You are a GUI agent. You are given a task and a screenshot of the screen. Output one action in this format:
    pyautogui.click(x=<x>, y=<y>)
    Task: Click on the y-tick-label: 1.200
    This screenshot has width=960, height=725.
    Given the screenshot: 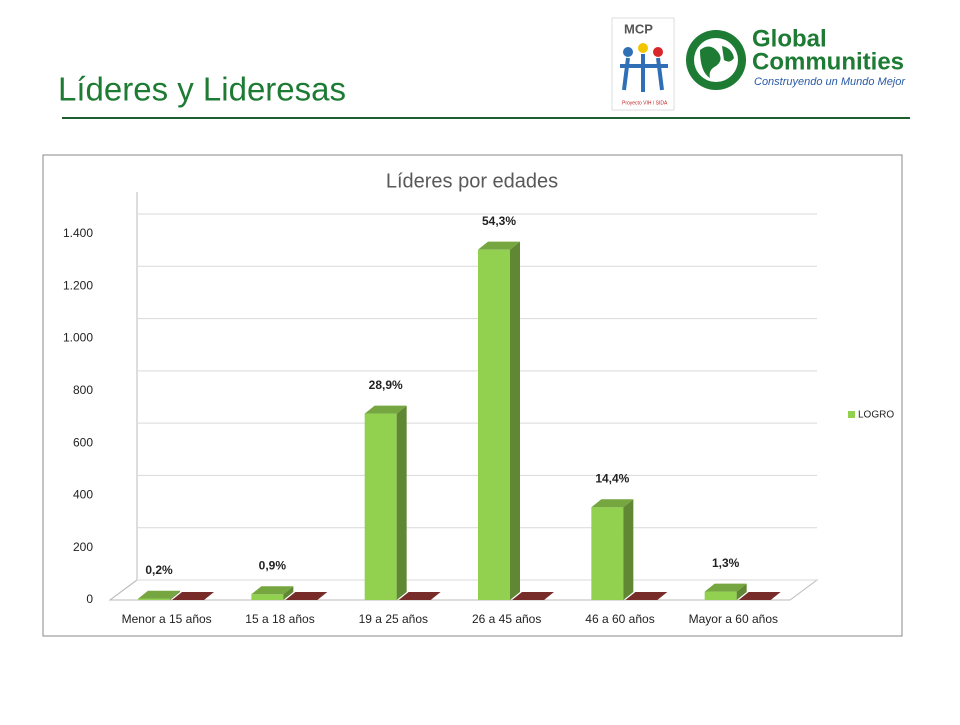 What is the action you would take?
    pyautogui.click(x=78, y=285)
    